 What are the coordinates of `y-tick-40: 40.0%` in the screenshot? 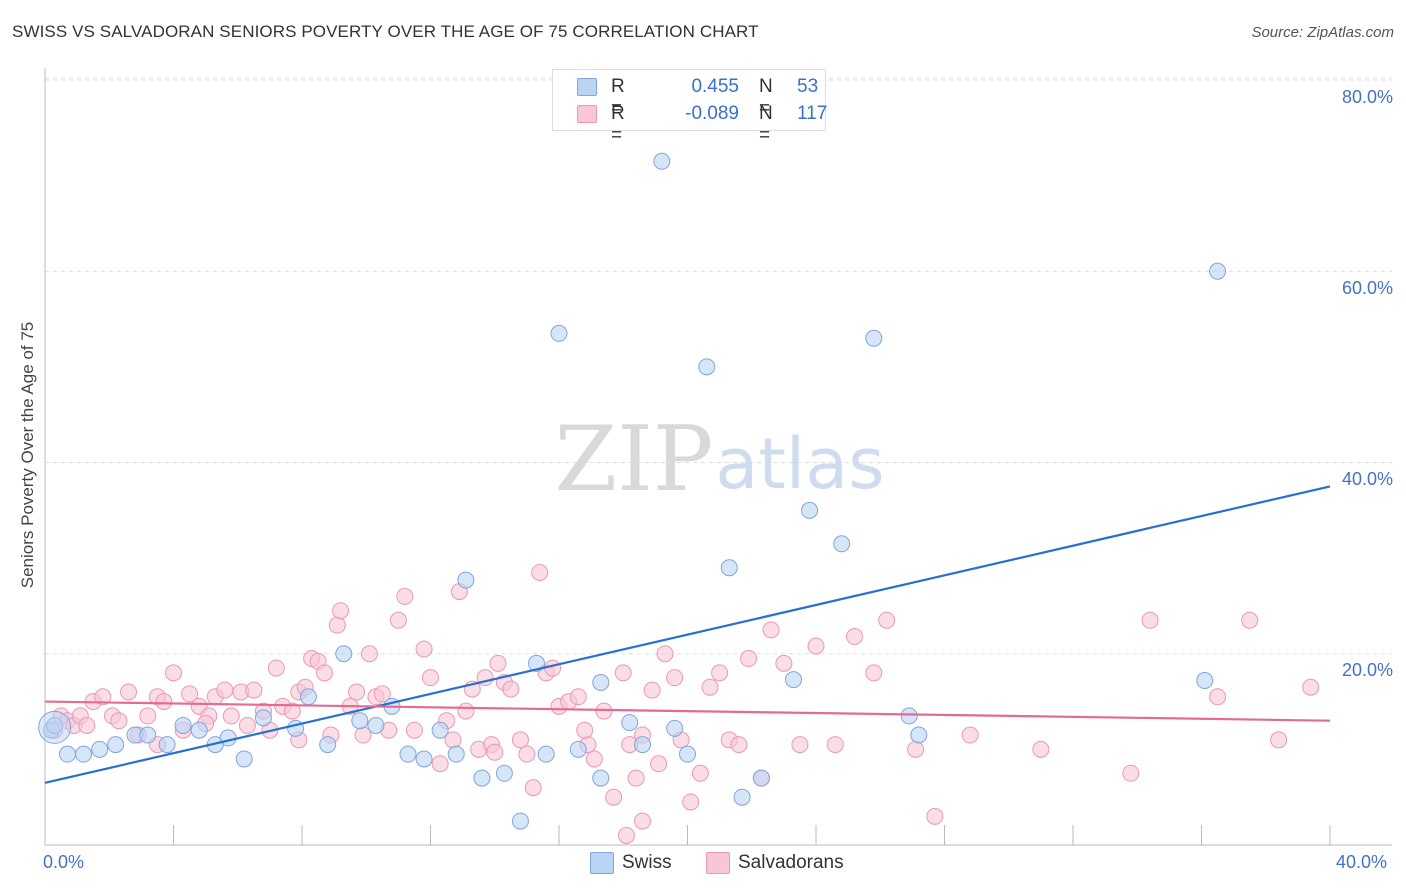 It's located at (1367, 479).